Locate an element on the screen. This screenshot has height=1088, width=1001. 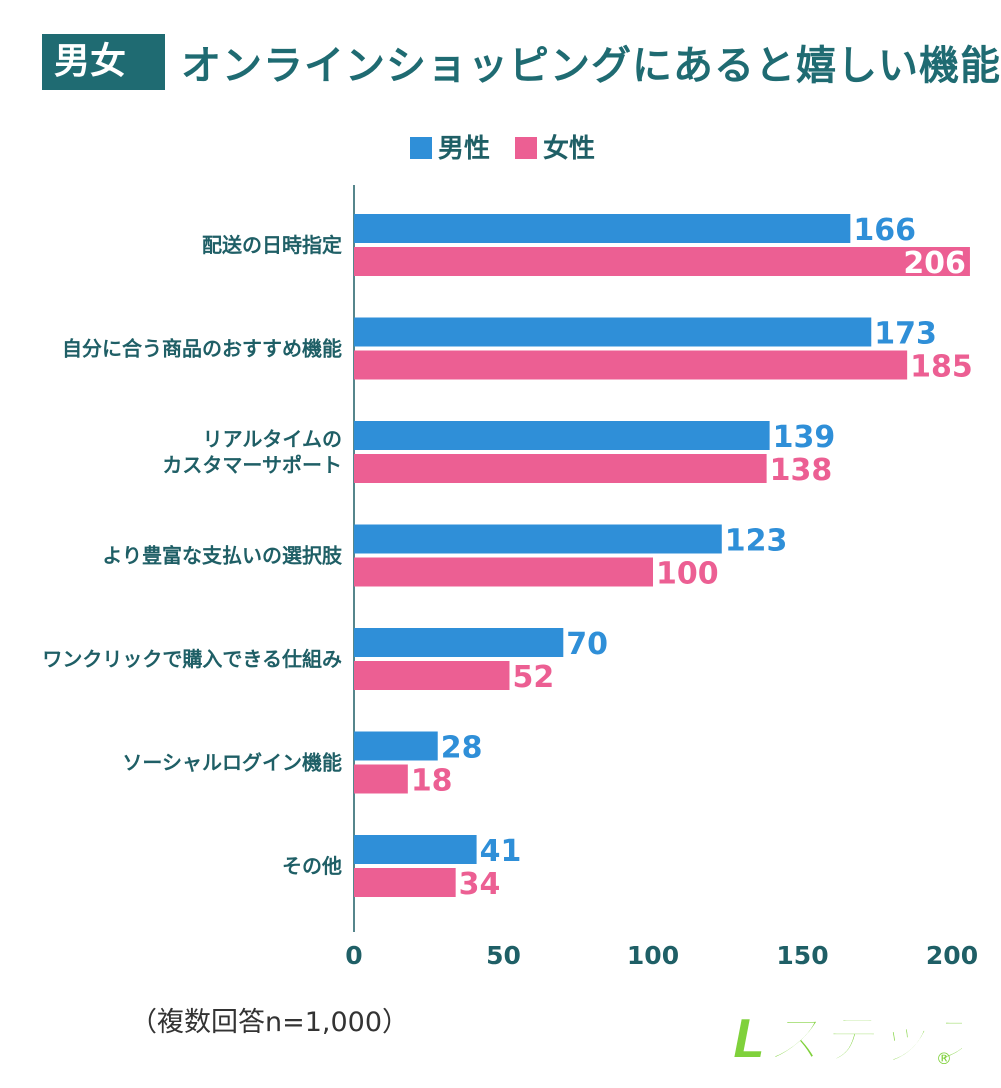
value-label-female: 206 is located at coordinates (934, 263).